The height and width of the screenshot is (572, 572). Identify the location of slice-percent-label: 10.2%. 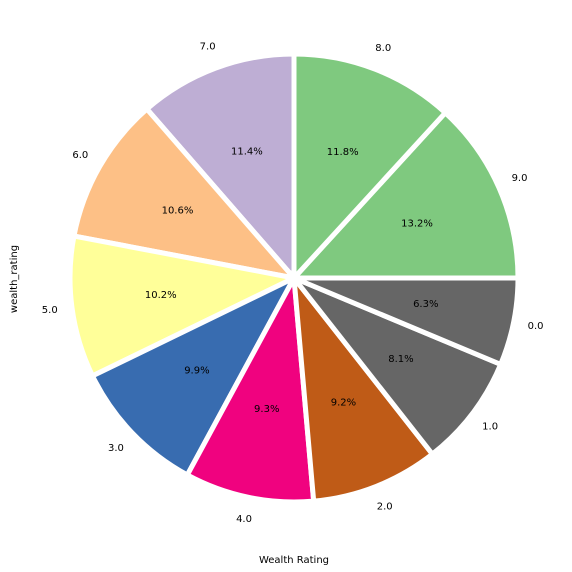
(161, 295).